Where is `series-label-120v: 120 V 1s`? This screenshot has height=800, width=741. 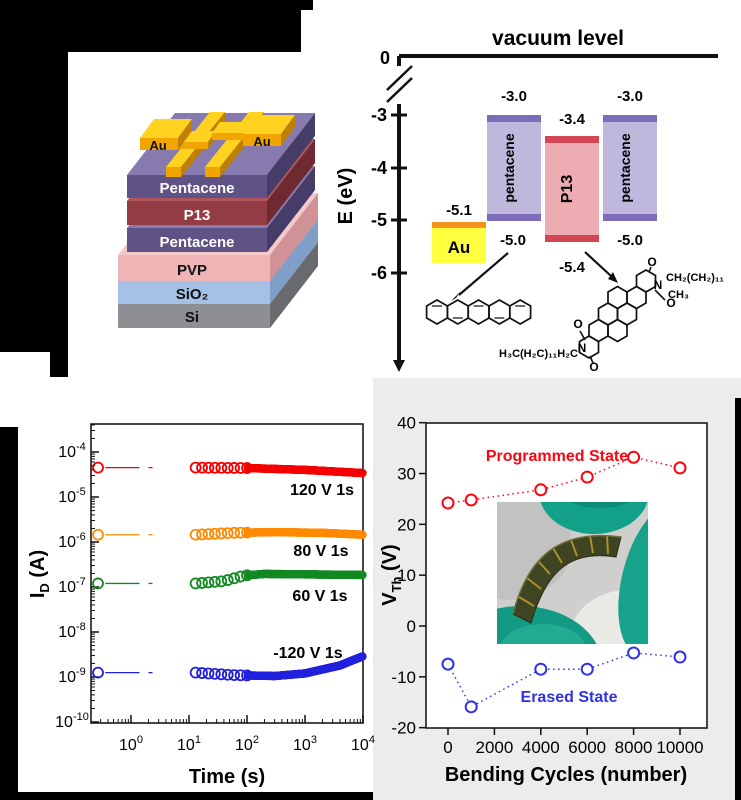
series-label-120v: 120 V 1s is located at coordinates (322, 490).